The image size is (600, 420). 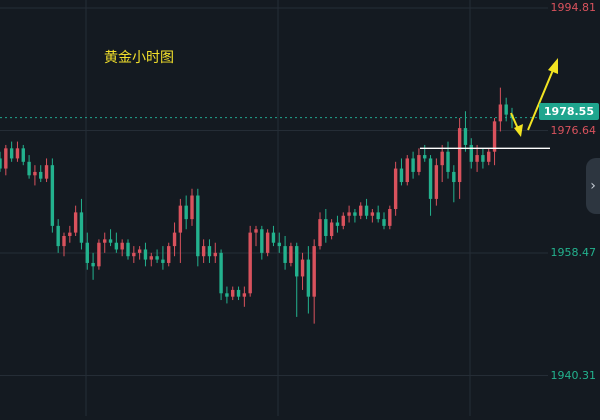 What do you see at coordinates (518, 130) in the screenshot?
I see `arrow-down-head` at bounding box center [518, 130].